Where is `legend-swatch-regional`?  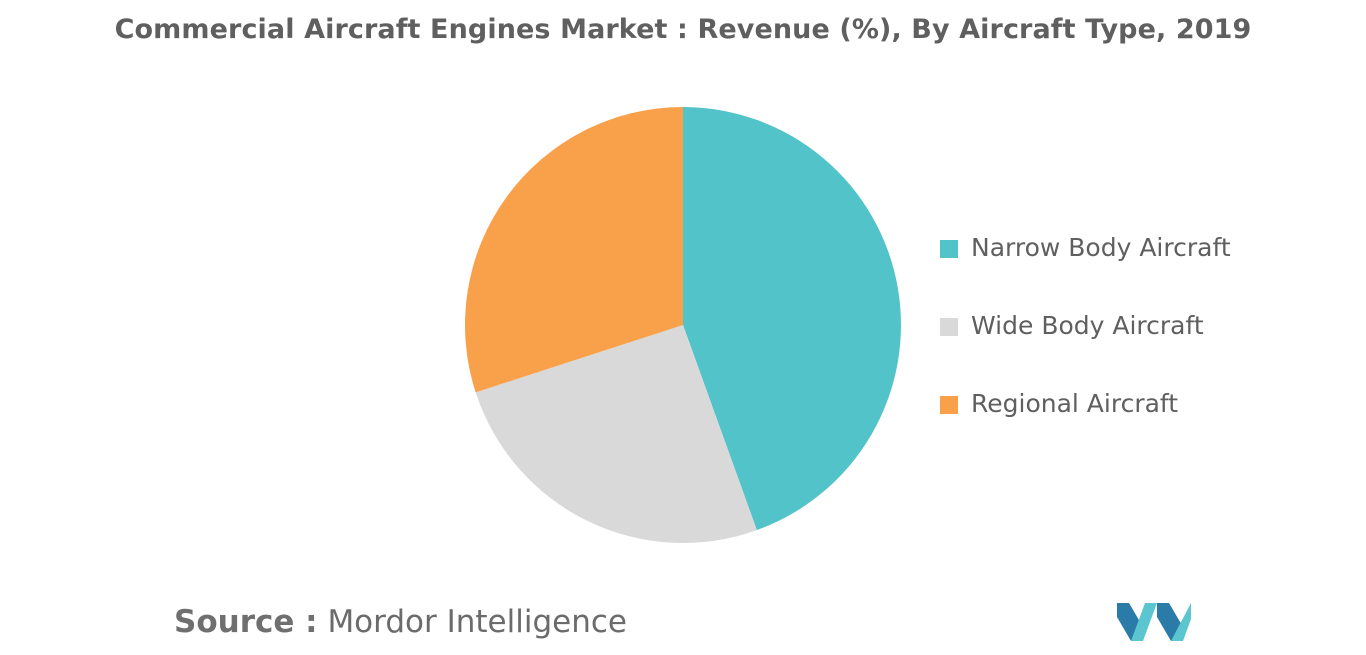
legend-swatch-regional is located at coordinates (949, 405).